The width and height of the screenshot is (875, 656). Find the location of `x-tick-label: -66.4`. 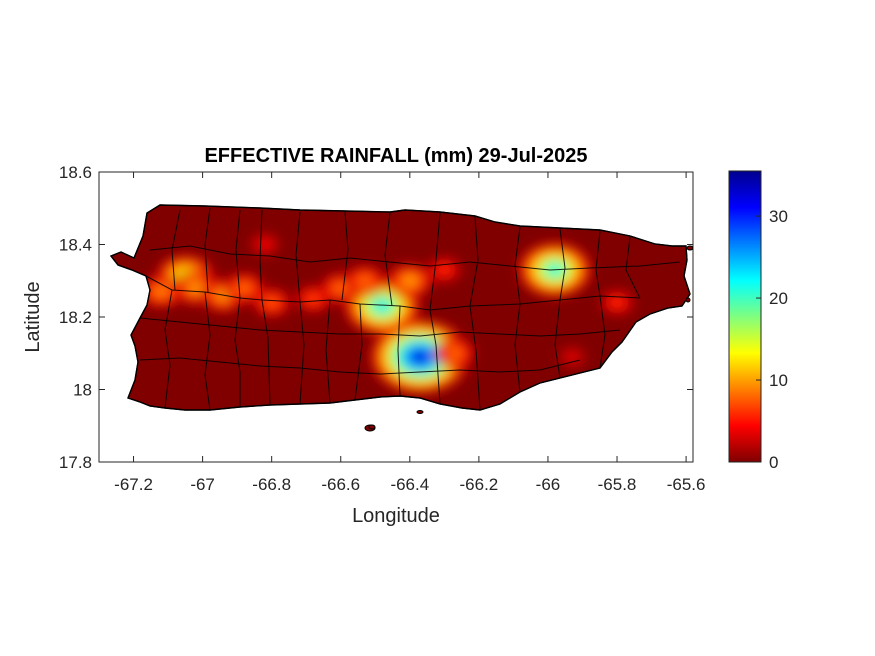

x-tick-label: -66.4 is located at coordinates (409, 484).